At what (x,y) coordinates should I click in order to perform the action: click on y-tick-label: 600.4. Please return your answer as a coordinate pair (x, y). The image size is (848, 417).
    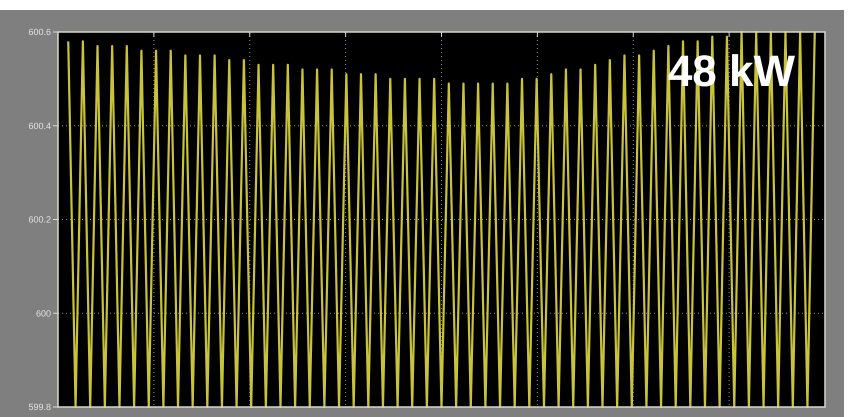
    Looking at the image, I should click on (39, 125).